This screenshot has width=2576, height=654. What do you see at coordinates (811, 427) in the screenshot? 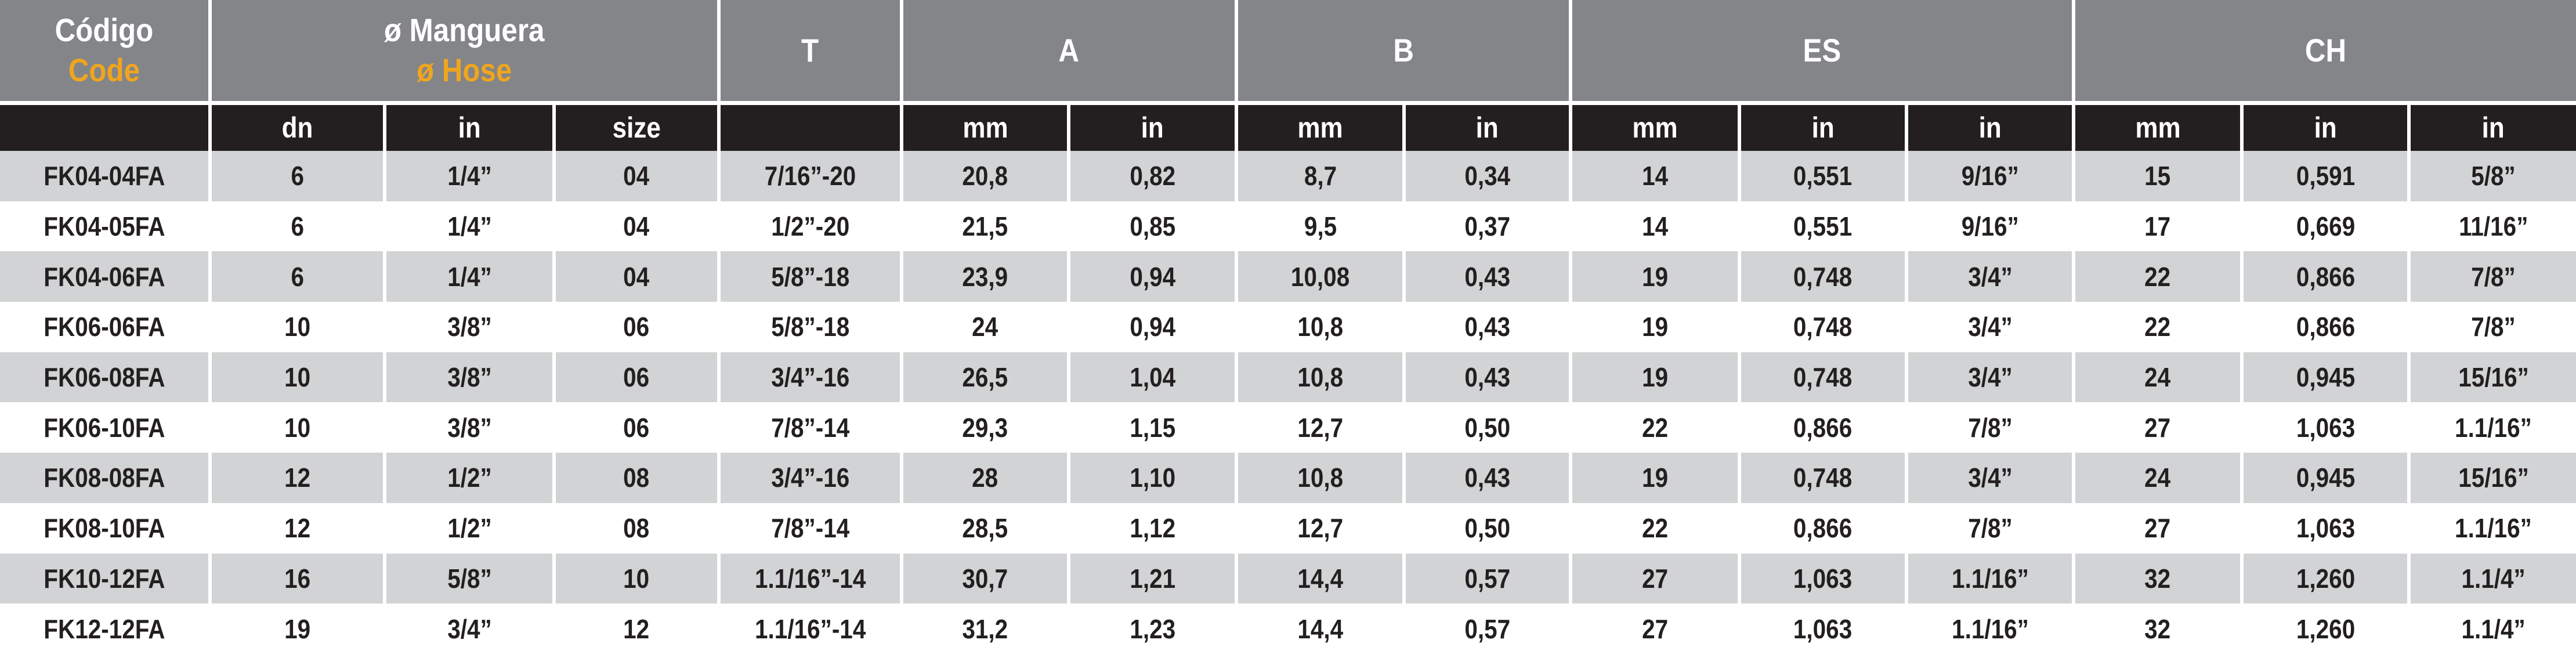
I see `value-cell: 7/8”-14` at bounding box center [811, 427].